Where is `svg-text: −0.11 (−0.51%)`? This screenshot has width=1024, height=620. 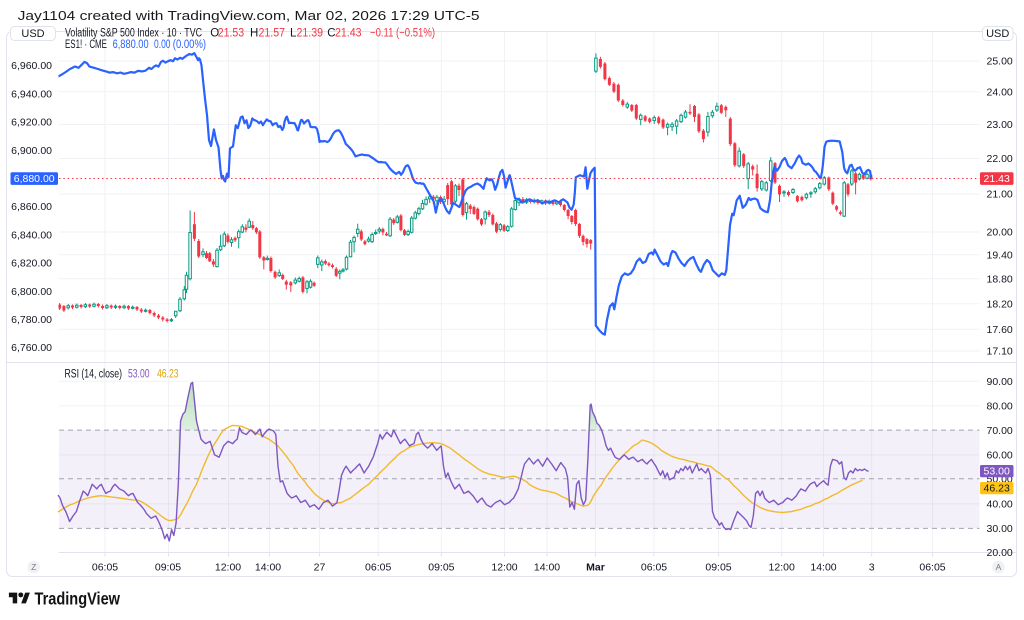 svg-text: −0.11 (−0.51%) is located at coordinates (402, 34).